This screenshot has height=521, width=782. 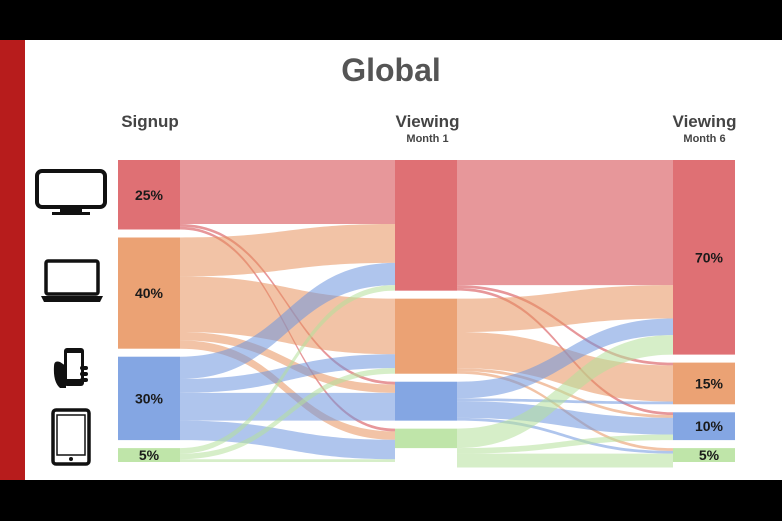 I want to click on node-value-label: 15%, so click(x=709, y=383).